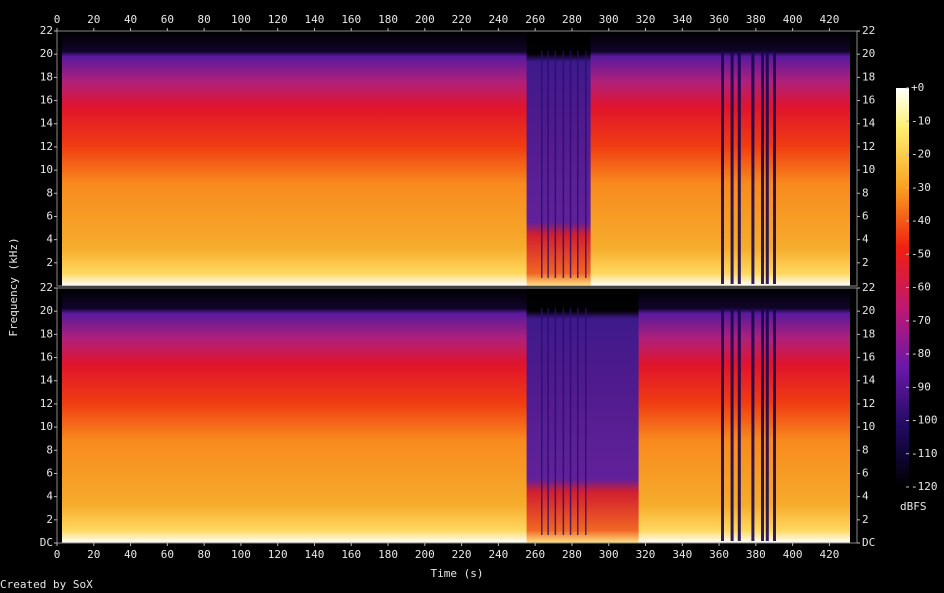  What do you see at coordinates (868, 76) in the screenshot?
I see `y-tick-label-right: 18` at bounding box center [868, 76].